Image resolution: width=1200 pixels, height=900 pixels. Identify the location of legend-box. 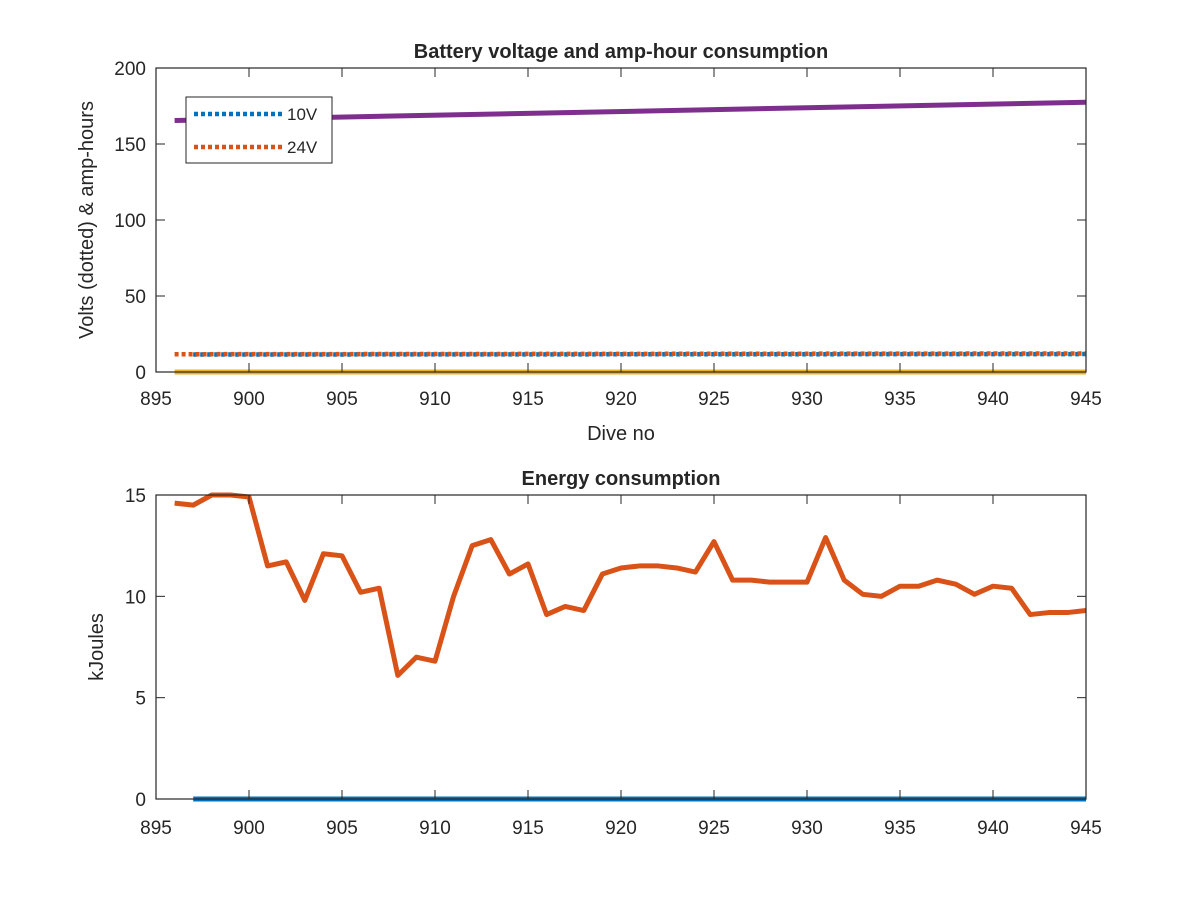
(259, 130).